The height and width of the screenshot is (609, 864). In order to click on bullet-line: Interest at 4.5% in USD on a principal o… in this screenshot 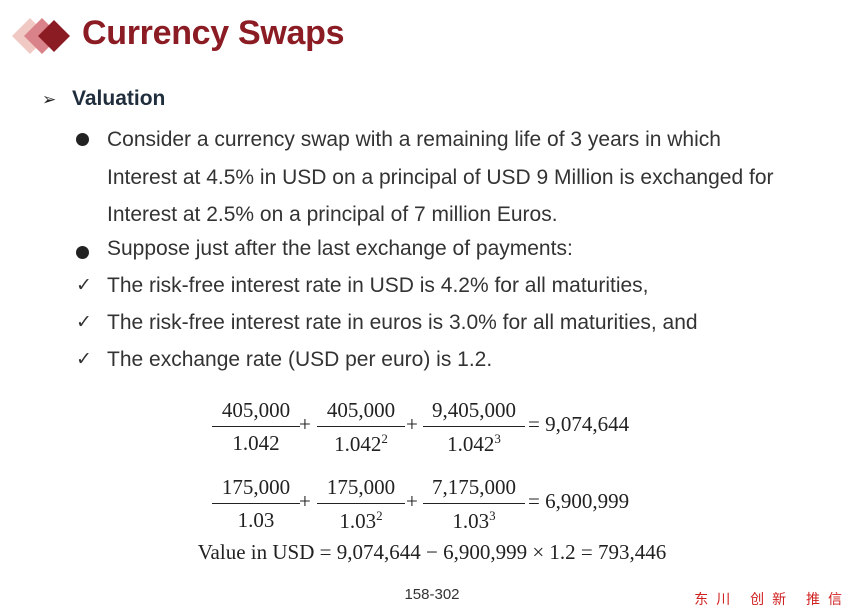, I will do `click(440, 177)`.